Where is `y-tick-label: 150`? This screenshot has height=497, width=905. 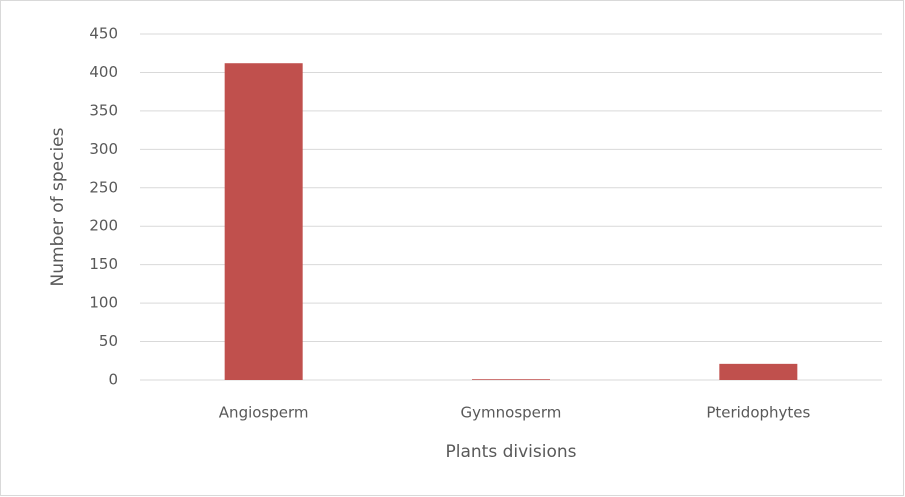 y-tick-label: 150 is located at coordinates (103, 264).